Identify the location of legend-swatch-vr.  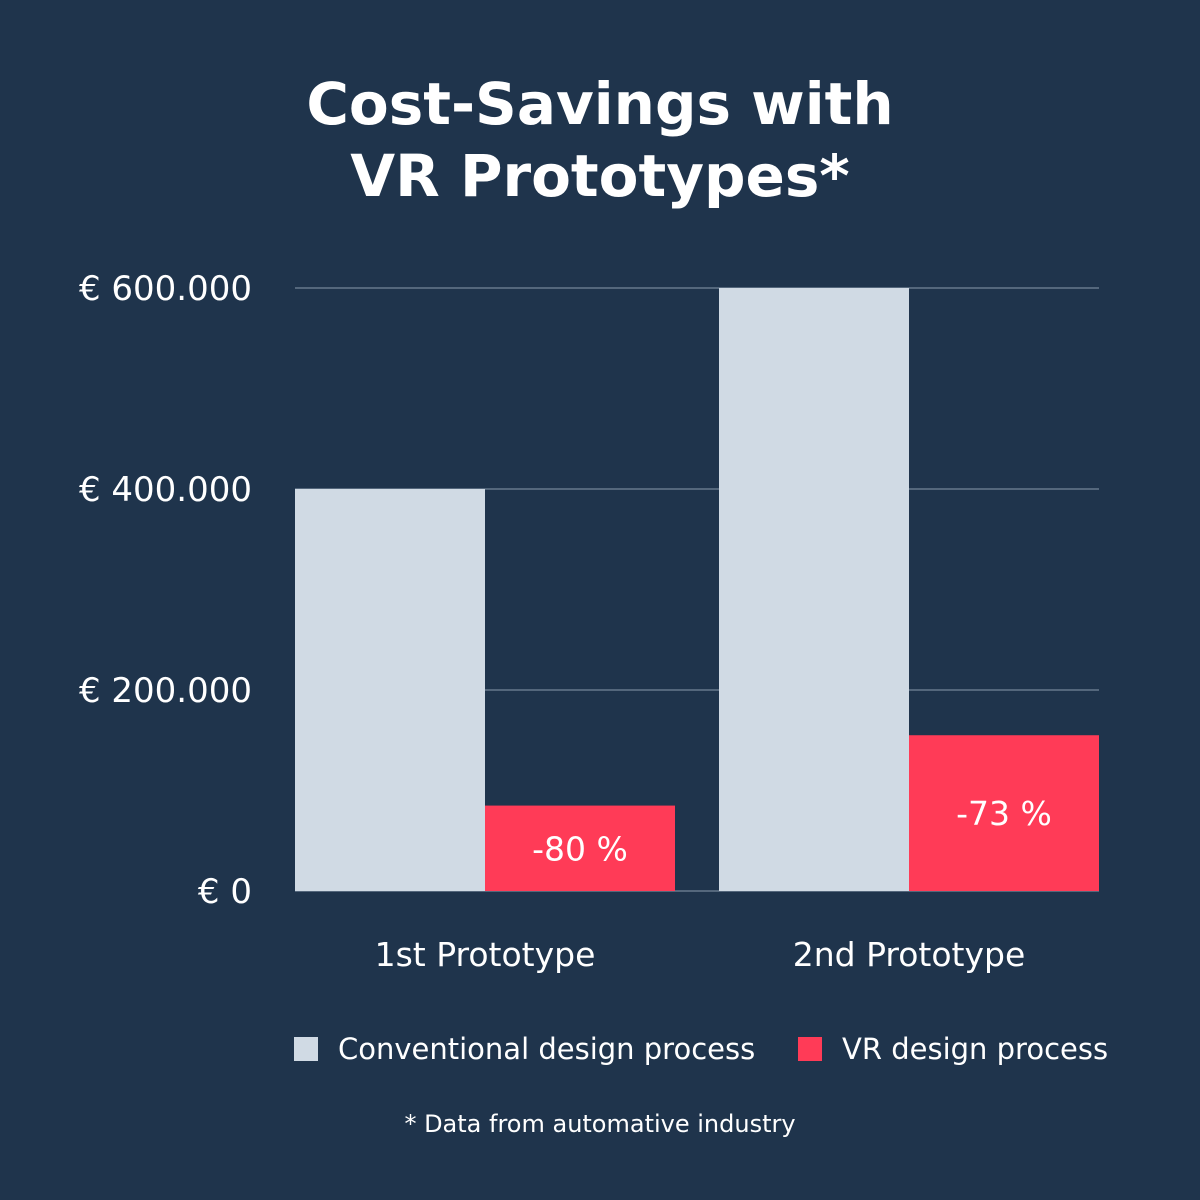
(810, 1049).